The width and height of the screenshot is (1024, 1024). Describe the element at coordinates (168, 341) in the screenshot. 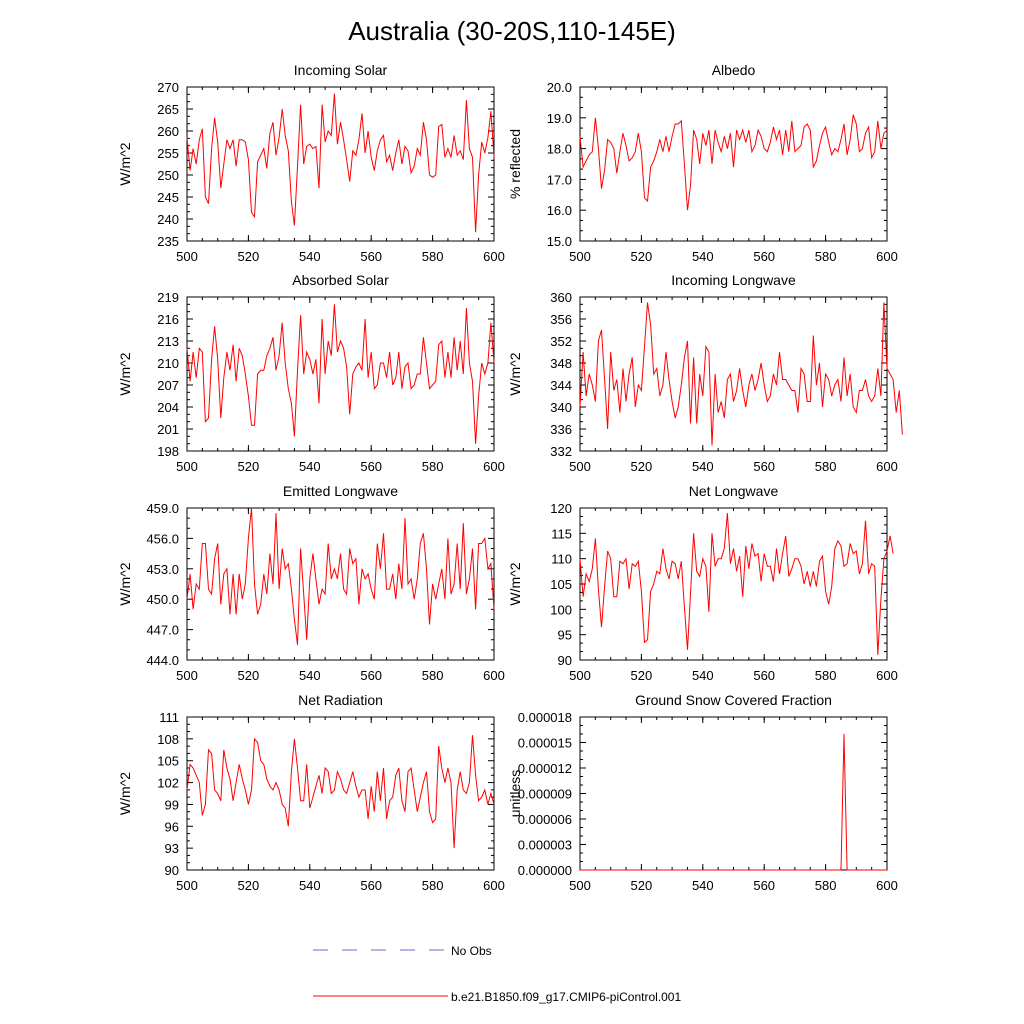

I see `y-tick-label: 213` at that location.